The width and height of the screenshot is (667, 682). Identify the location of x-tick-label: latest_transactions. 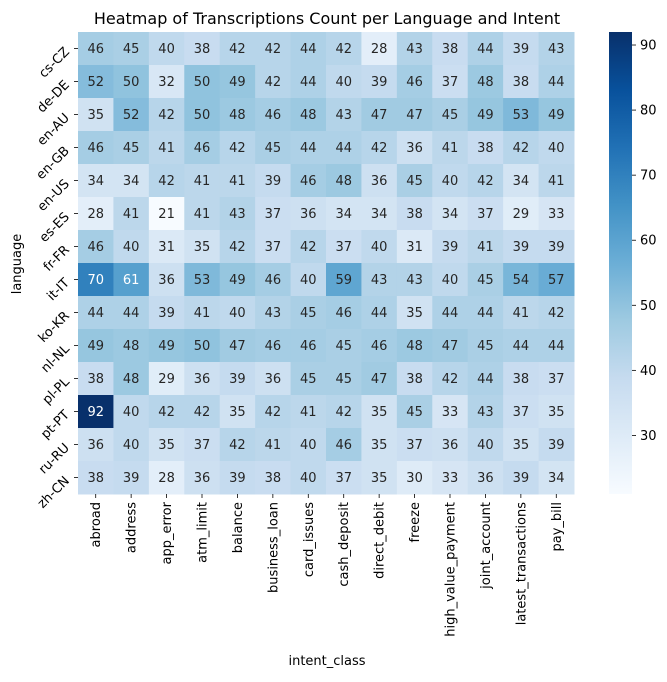
(521, 563).